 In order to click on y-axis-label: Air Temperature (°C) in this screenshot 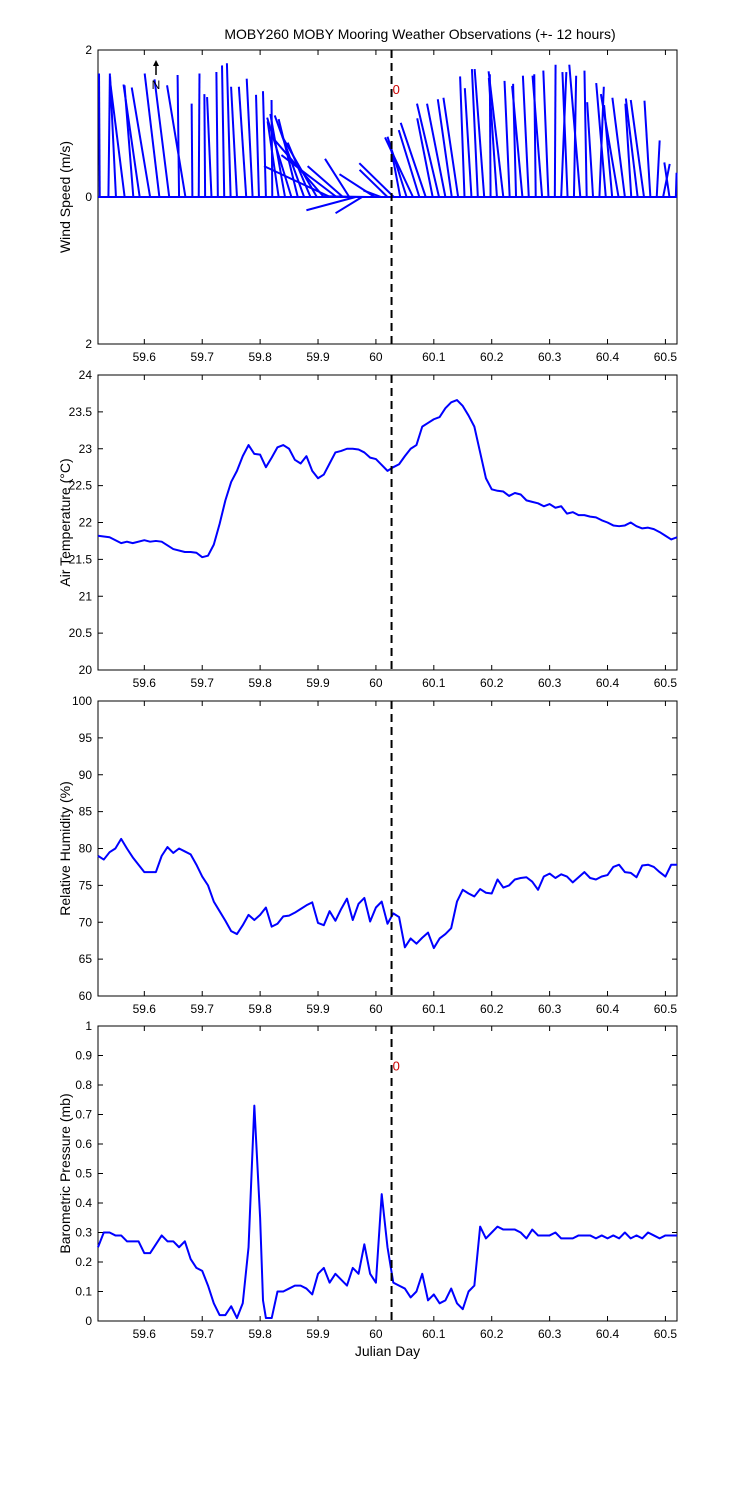, I will do `click(65, 522)`.